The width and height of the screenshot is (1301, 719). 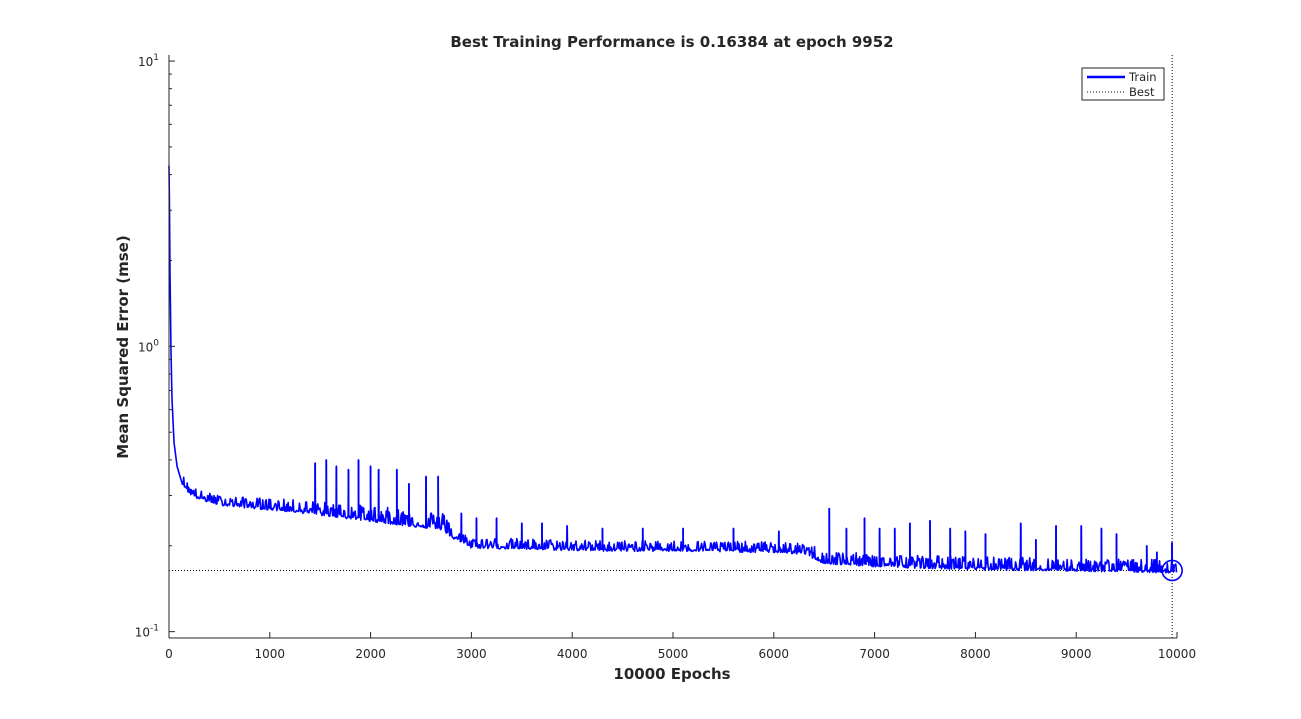 I want to click on legend-best-label: Best, so click(x=1142, y=92).